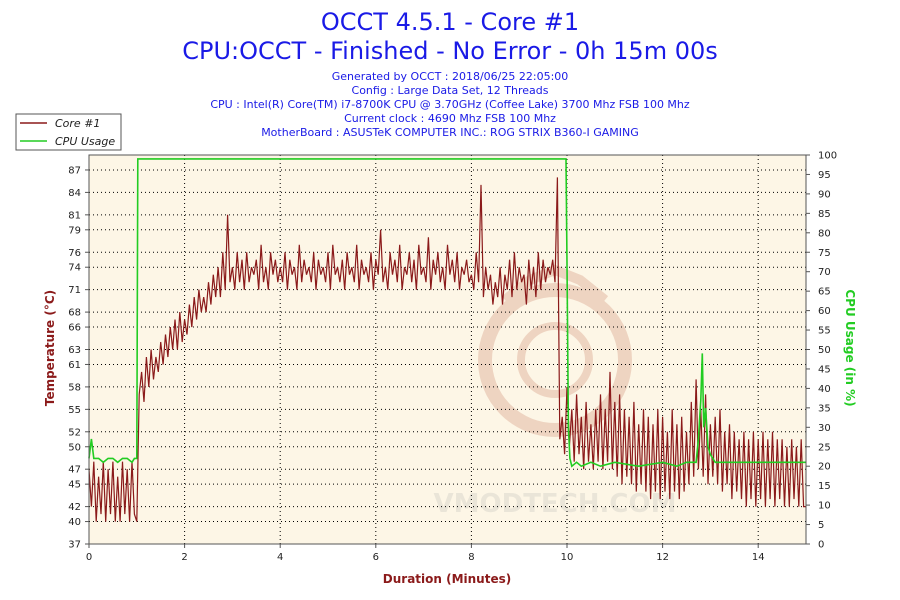  Describe the element at coordinates (450, 118) in the screenshot. I see `info-clock: Current clock : 4690 Mhz FSB 100 Mhz` at that location.